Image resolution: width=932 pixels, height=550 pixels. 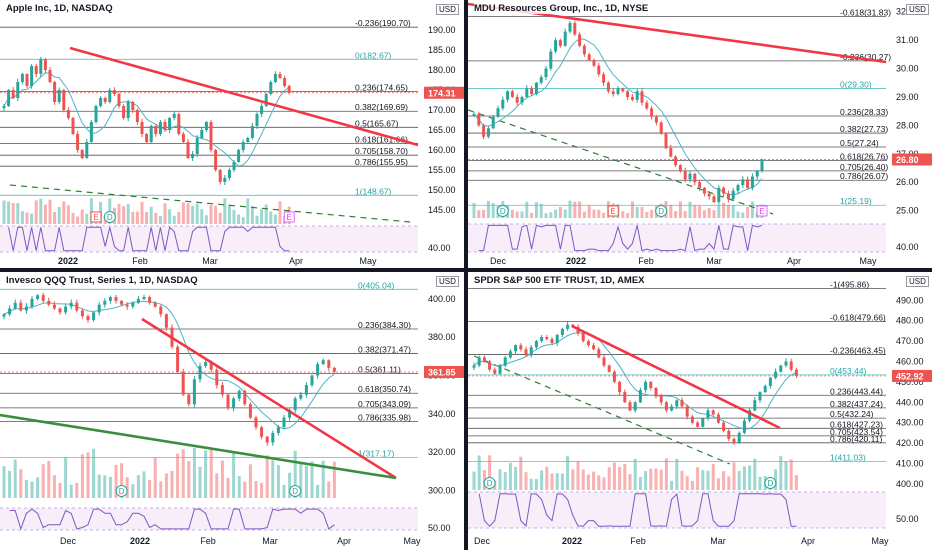 What do you see at coordinates (910, 402) in the screenshot?
I see `y-tick-label: 440.00` at bounding box center [910, 402].